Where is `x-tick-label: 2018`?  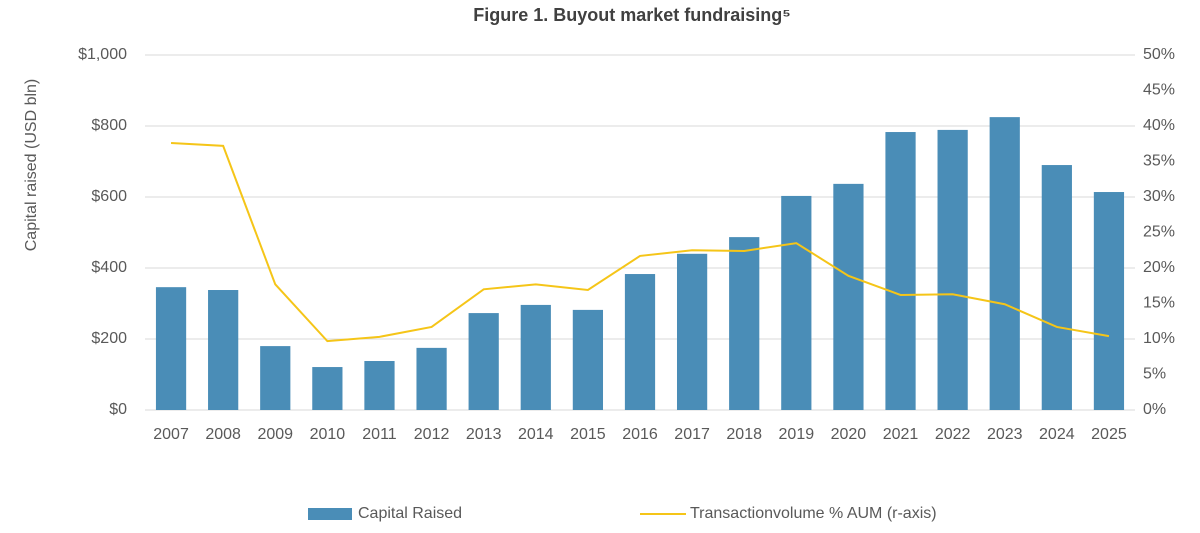
x-tick-label: 2018 is located at coordinates (744, 434).